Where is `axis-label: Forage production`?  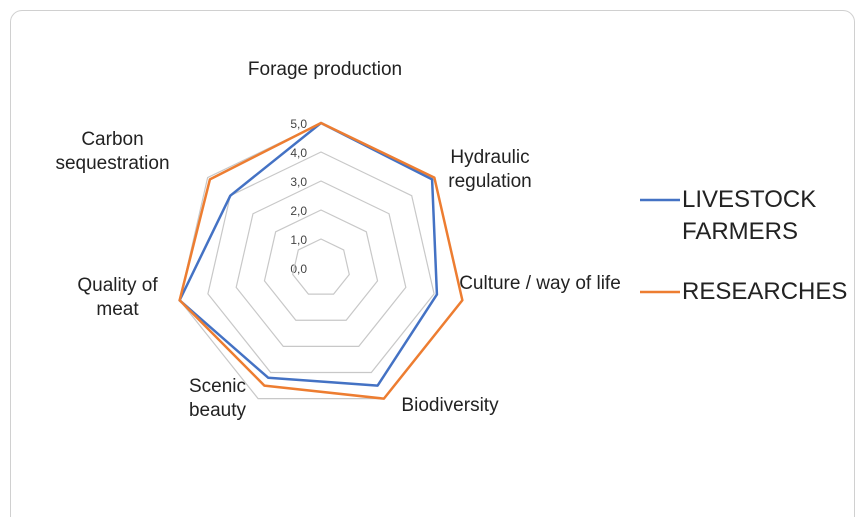
axis-label: Forage production is located at coordinates (325, 69).